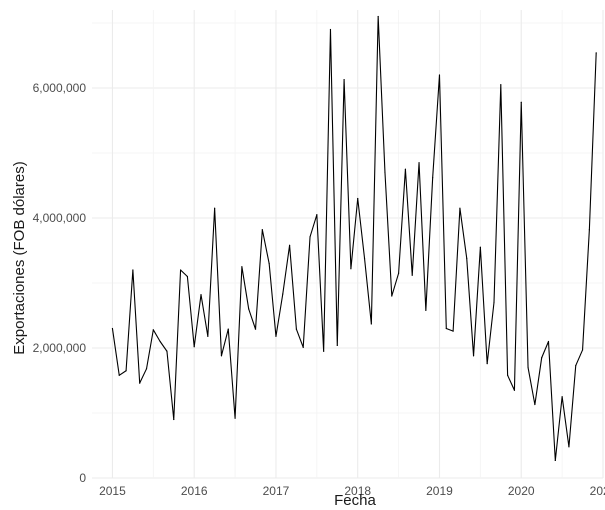  I want to click on x-tick-label: 2016, so click(194, 491).